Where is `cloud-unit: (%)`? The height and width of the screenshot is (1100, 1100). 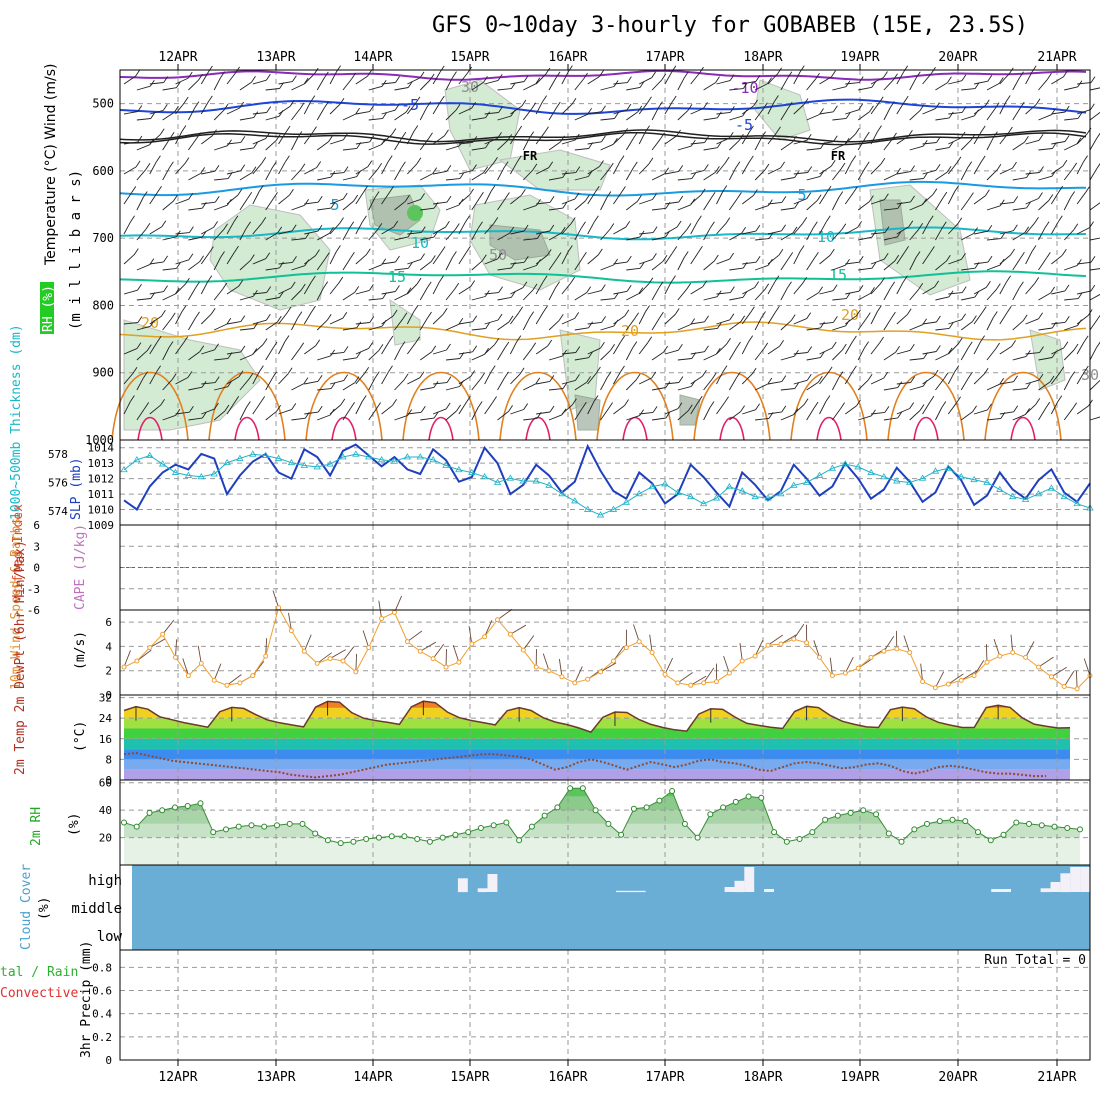 cloud-unit: (%) is located at coordinates (44, 908).